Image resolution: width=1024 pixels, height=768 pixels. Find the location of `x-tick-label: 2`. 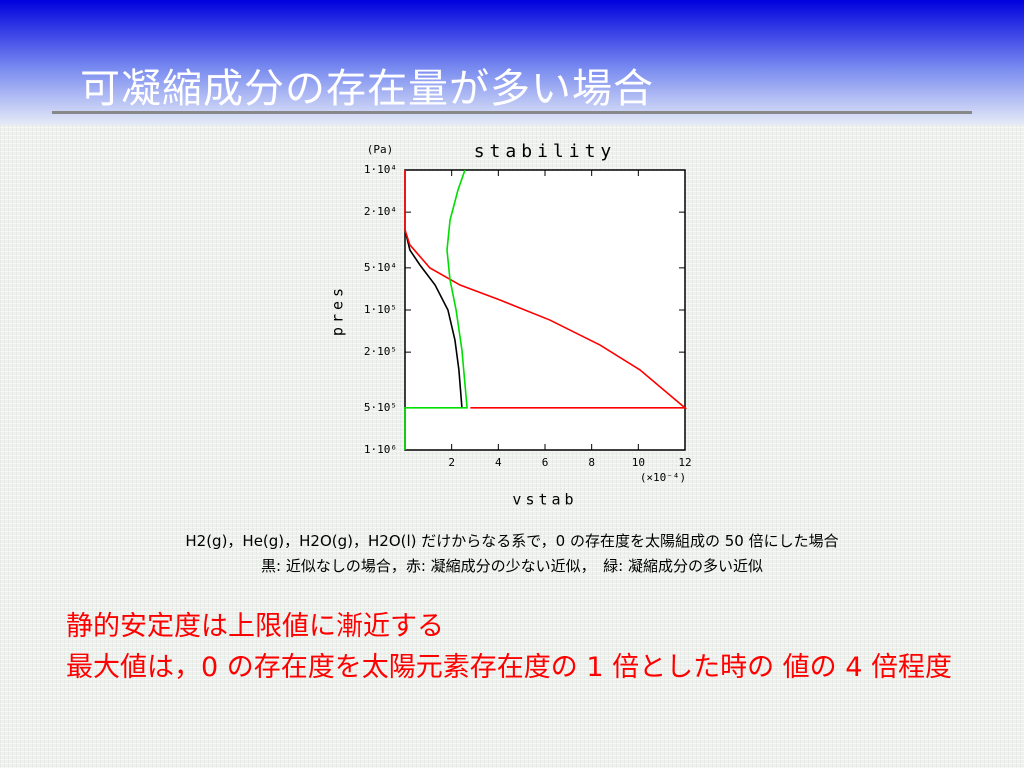

x-tick-label: 2 is located at coordinates (451, 462).